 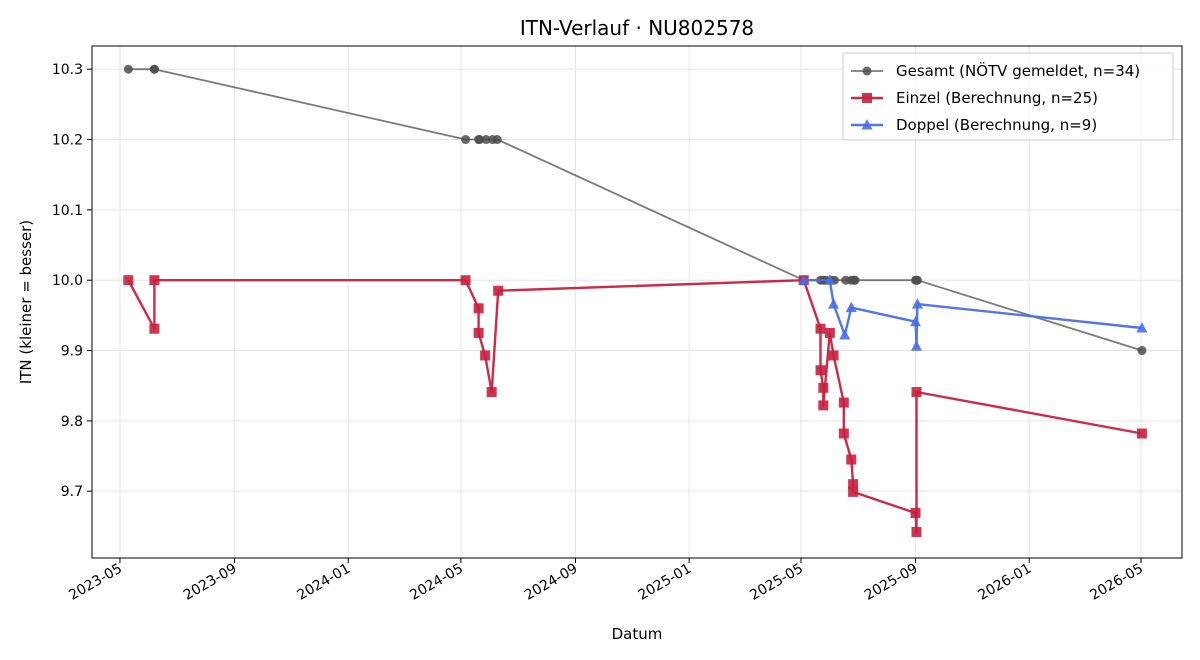 I want to click on x-tick-label: 2025-09, so click(x=891, y=582).